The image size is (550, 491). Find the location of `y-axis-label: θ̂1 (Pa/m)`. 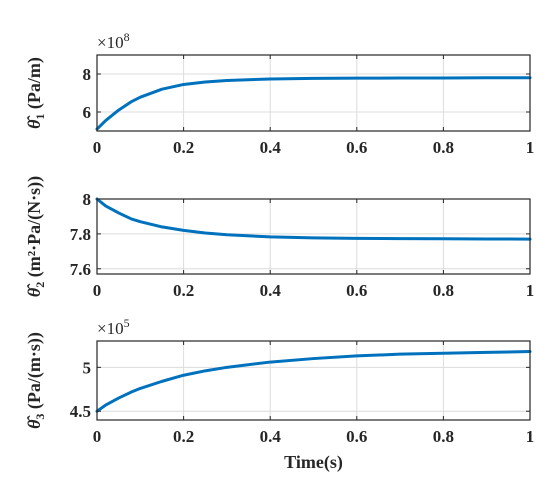

y-axis-label: θ̂1 (Pa/m) is located at coordinates (35, 93).